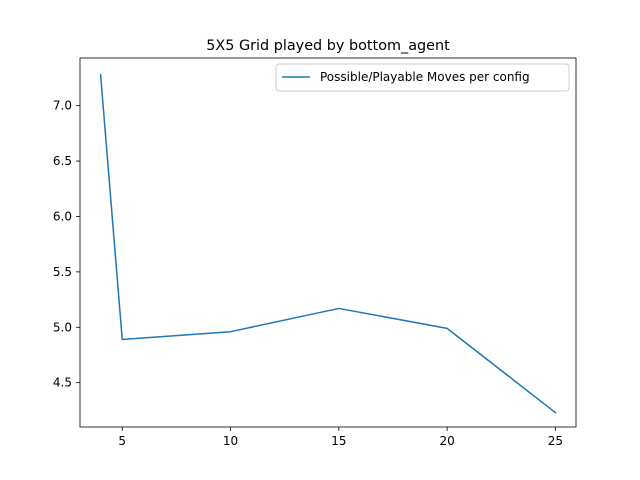 This screenshot has height=480, width=640. Describe the element at coordinates (328, 46) in the screenshot. I see `chart-title: 5X5 Grid played by bottom_agent` at that location.